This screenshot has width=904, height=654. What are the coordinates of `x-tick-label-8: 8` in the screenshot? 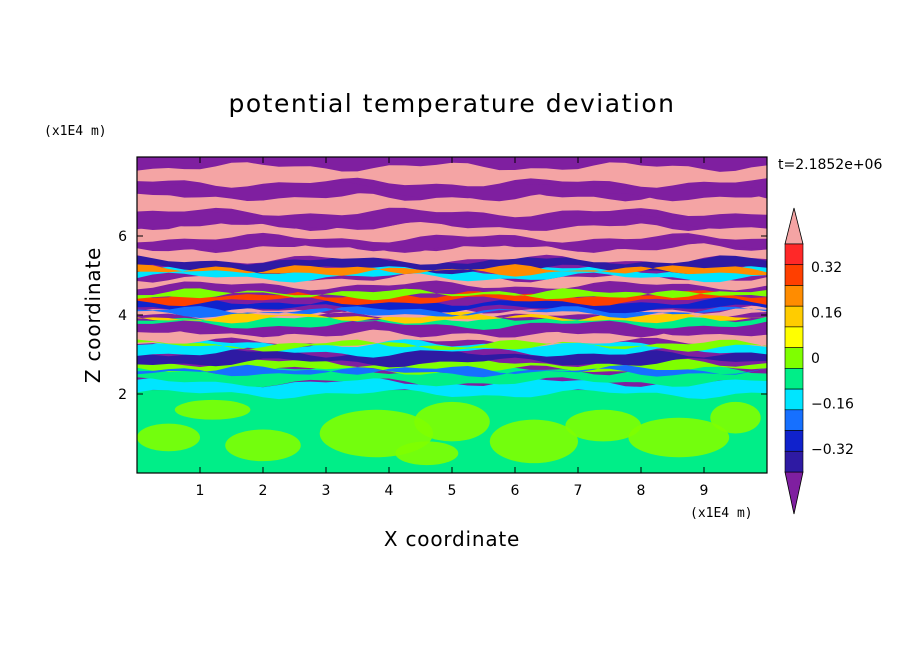 It's located at (641, 491).